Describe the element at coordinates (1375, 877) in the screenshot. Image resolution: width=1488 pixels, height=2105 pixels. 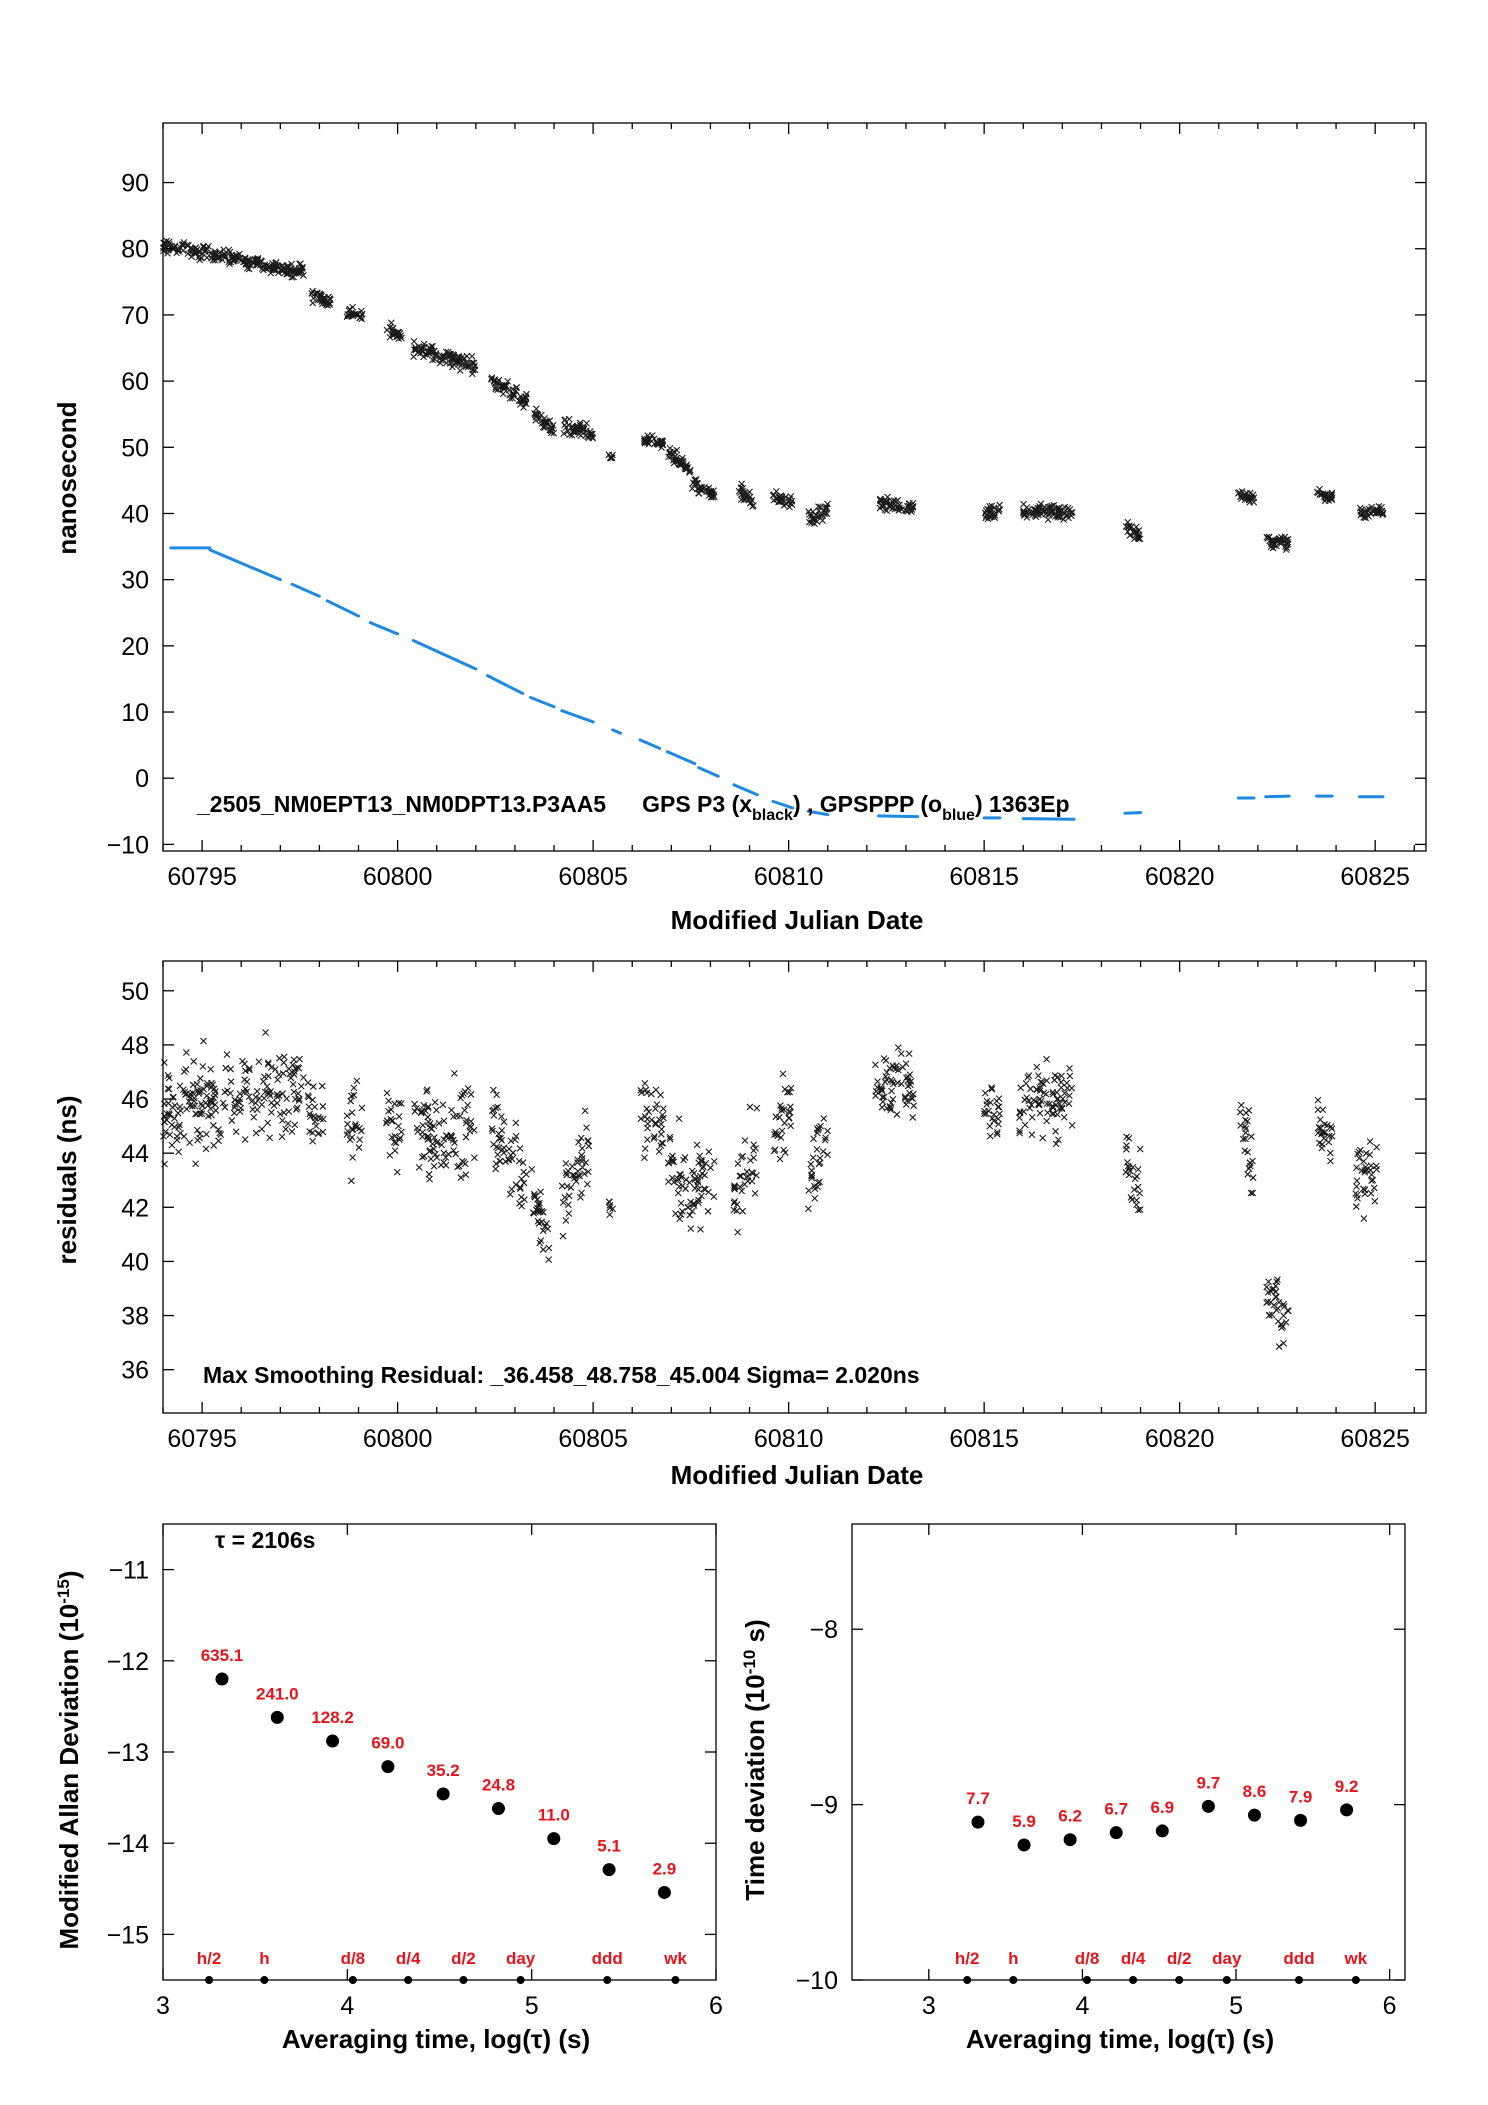
I see `x-tick-label: 60825` at that location.